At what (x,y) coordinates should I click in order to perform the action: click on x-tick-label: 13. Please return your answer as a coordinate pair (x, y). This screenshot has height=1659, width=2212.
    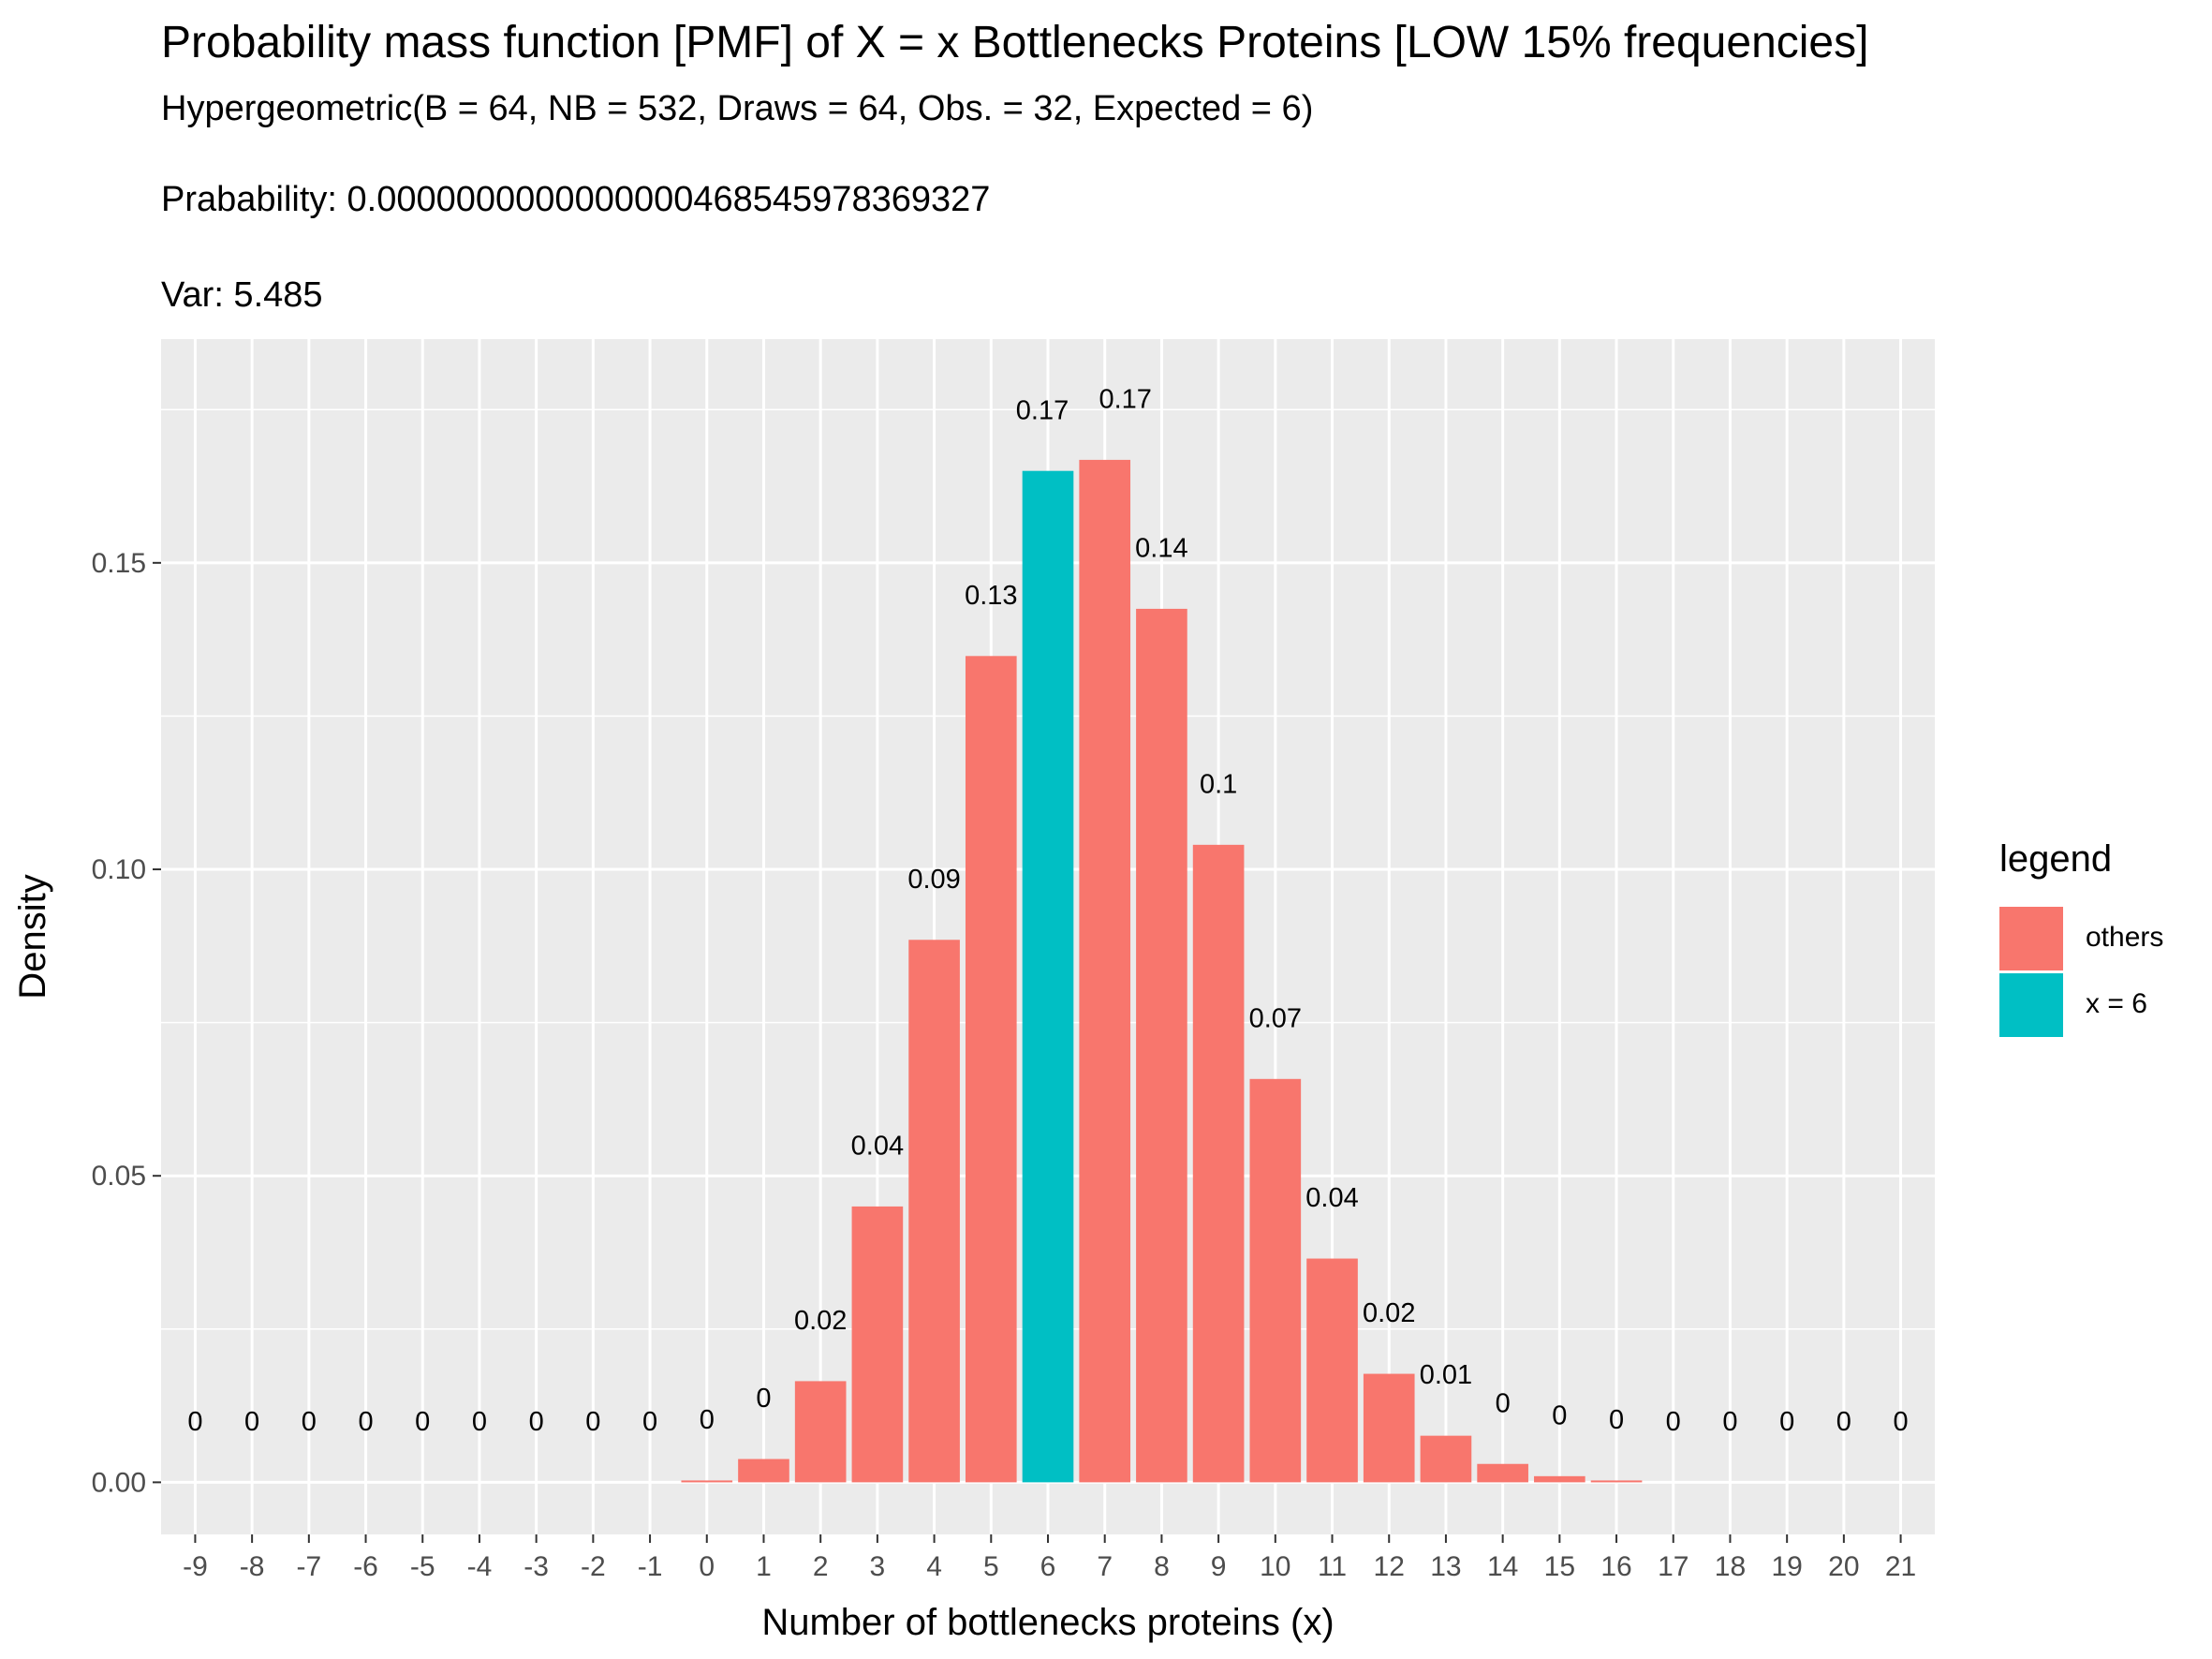
    Looking at the image, I should click on (1446, 1567).